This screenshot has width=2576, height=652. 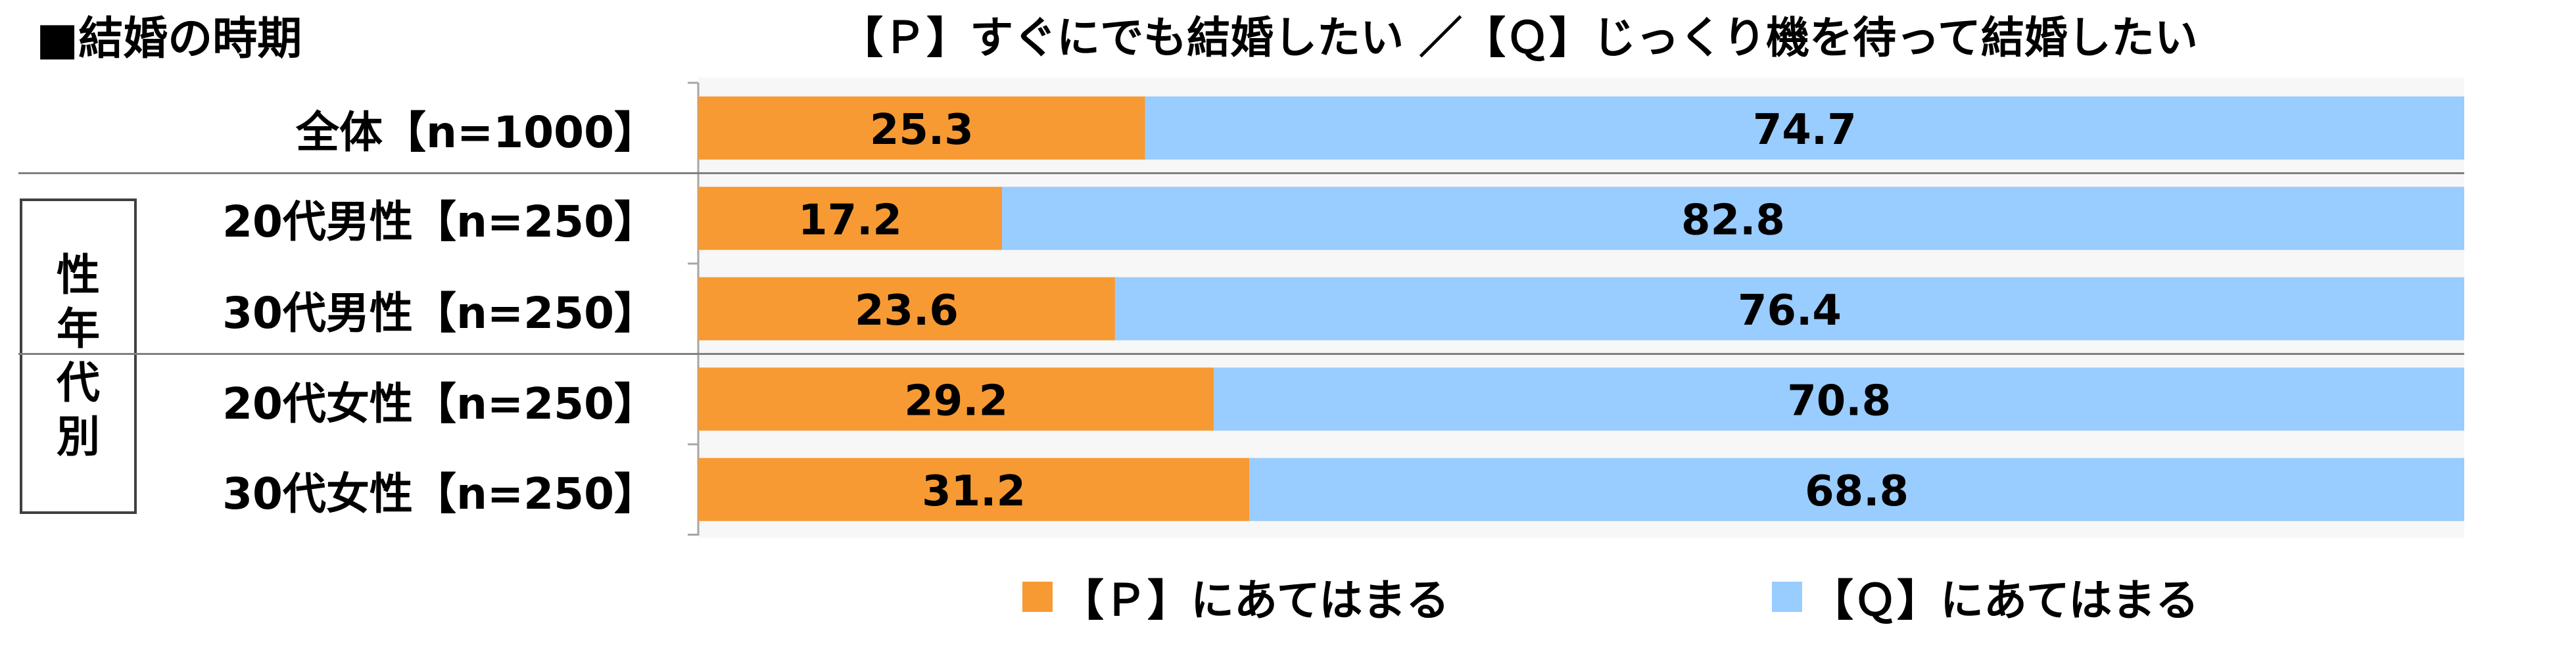 I want to click on legend-swatch-q, so click(x=1787, y=597).